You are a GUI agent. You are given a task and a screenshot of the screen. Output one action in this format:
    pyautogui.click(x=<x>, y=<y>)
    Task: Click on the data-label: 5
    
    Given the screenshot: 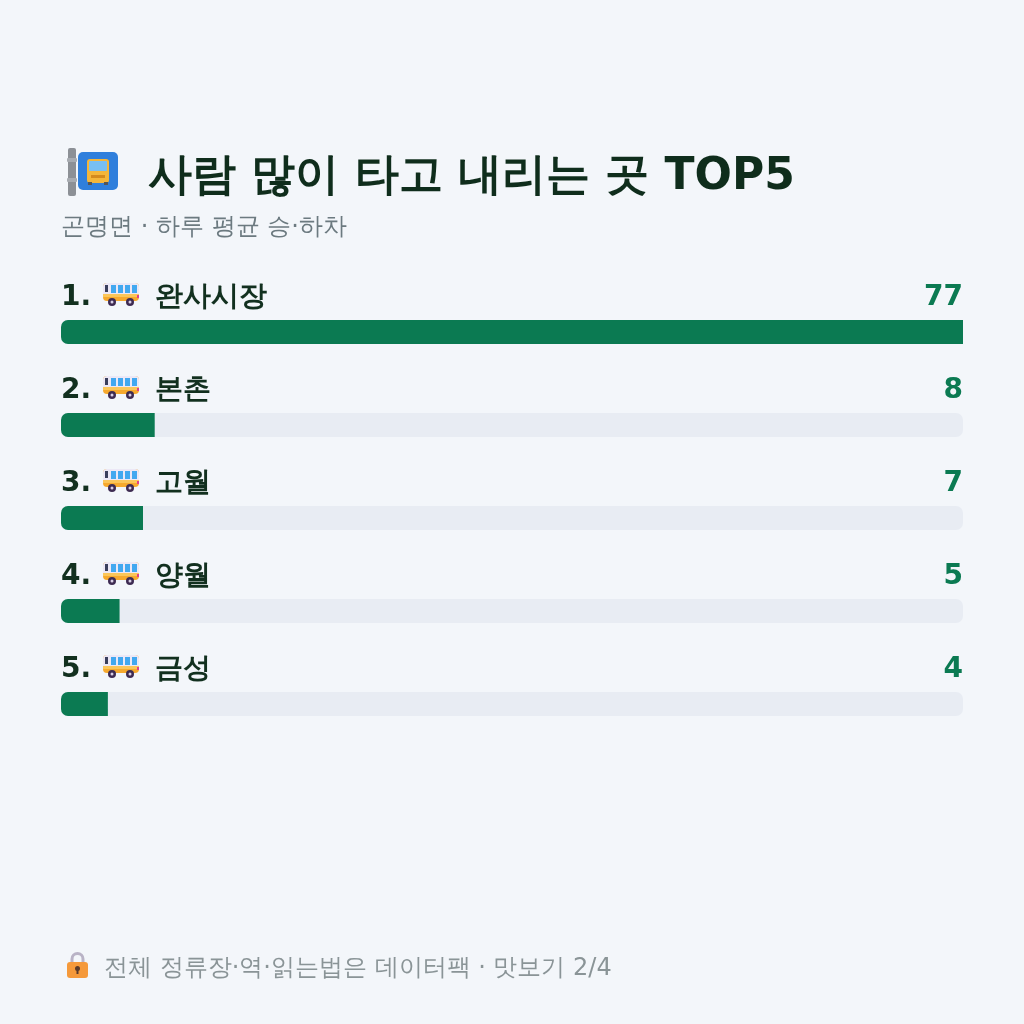 What is the action you would take?
    pyautogui.click(x=953, y=574)
    